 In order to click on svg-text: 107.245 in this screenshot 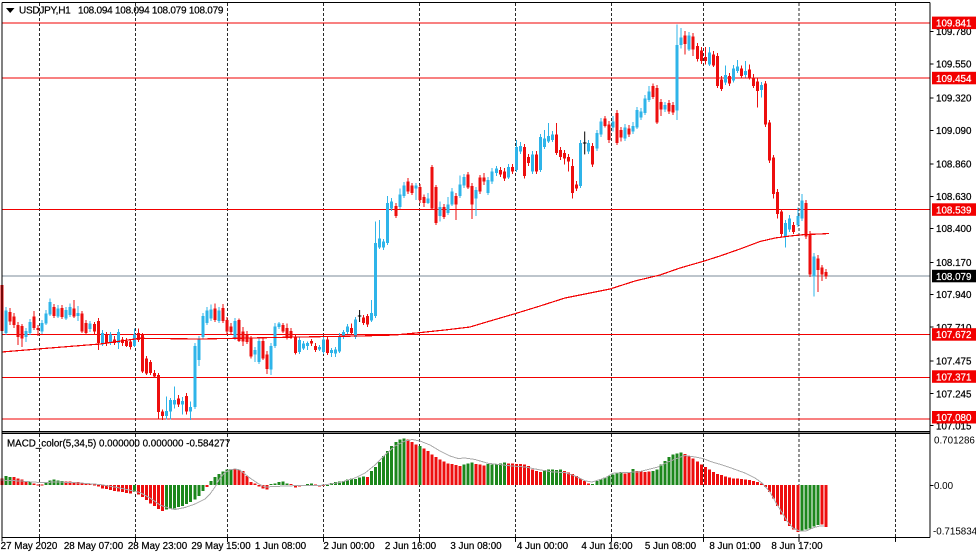, I will do `click(954, 394)`.